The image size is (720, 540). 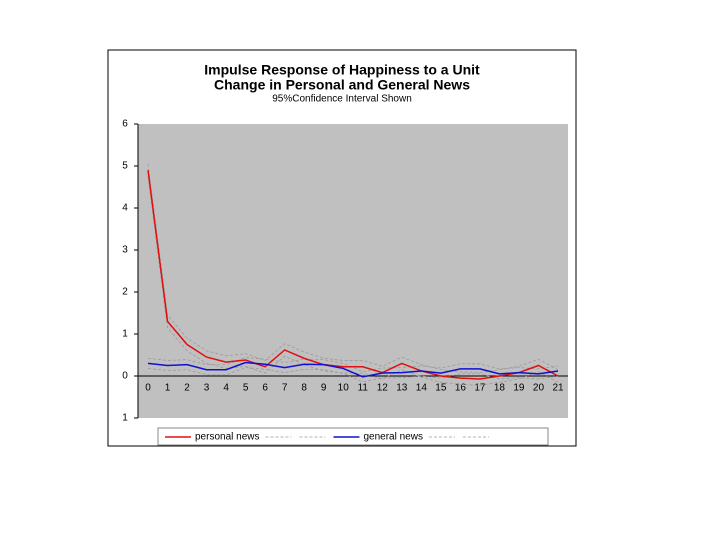 What do you see at coordinates (539, 388) in the screenshot?
I see `x-tick-label: 20` at bounding box center [539, 388].